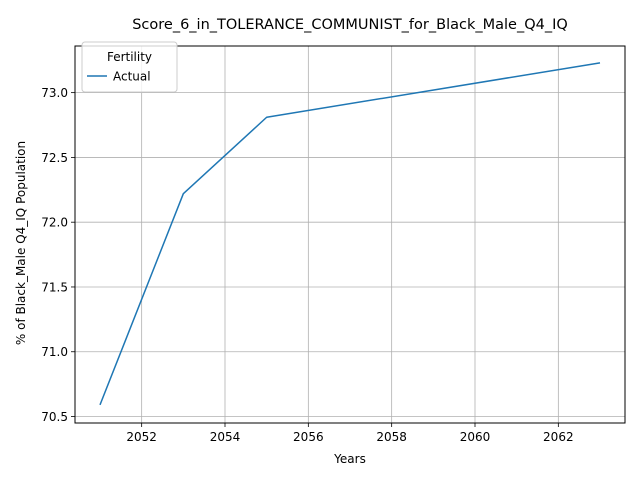  Describe the element at coordinates (391, 437) in the screenshot. I see `x-tick-label: 2058` at that location.